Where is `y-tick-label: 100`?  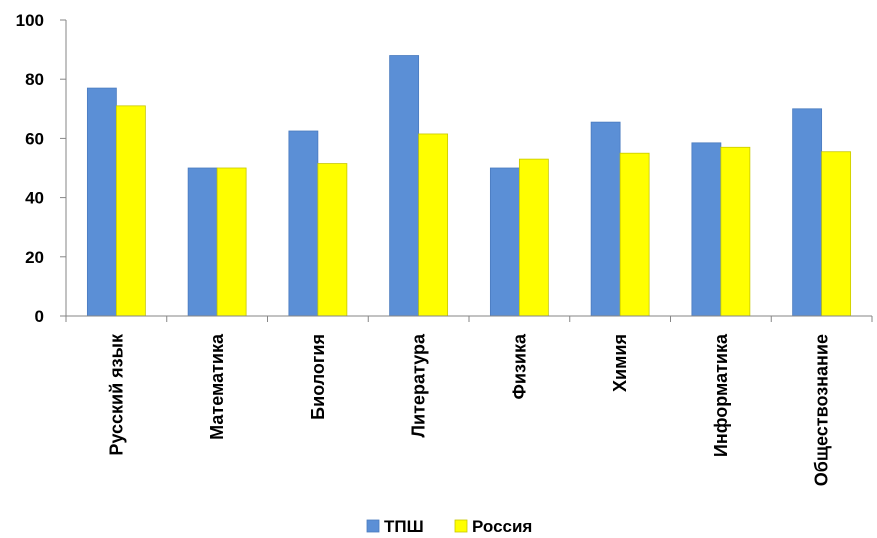
y-tick-label: 100 is located at coordinates (30, 20).